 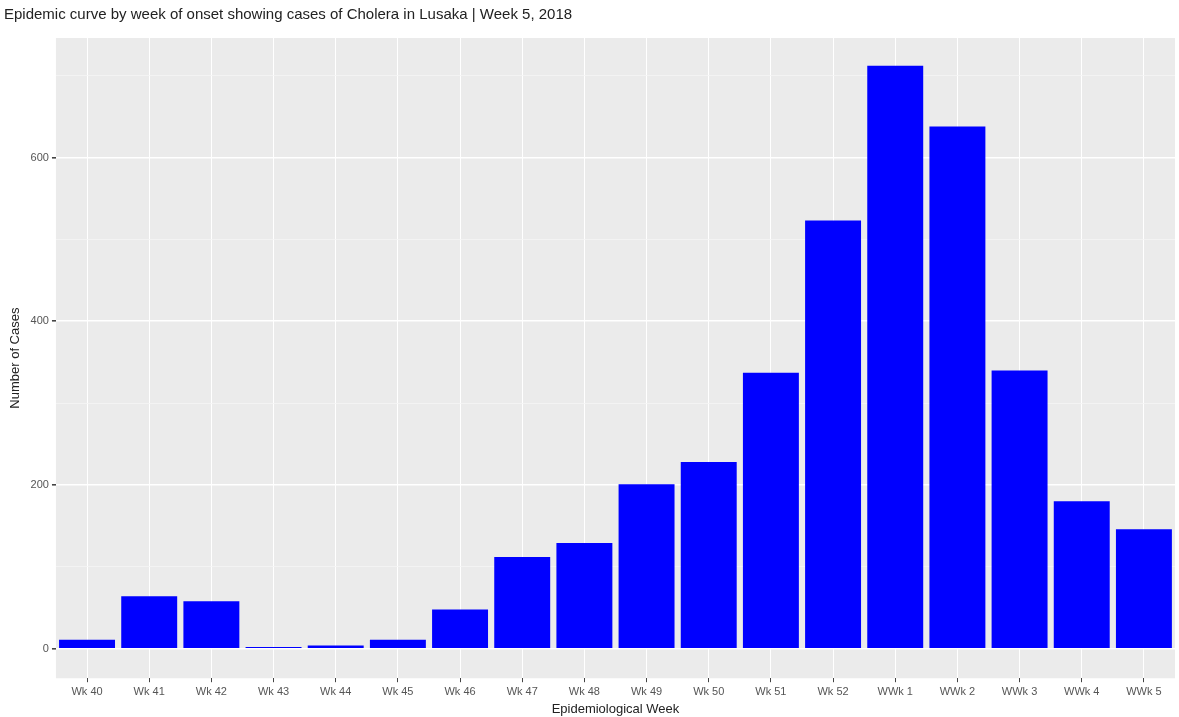 I want to click on x-tick-label: Wk 44, so click(x=336, y=690).